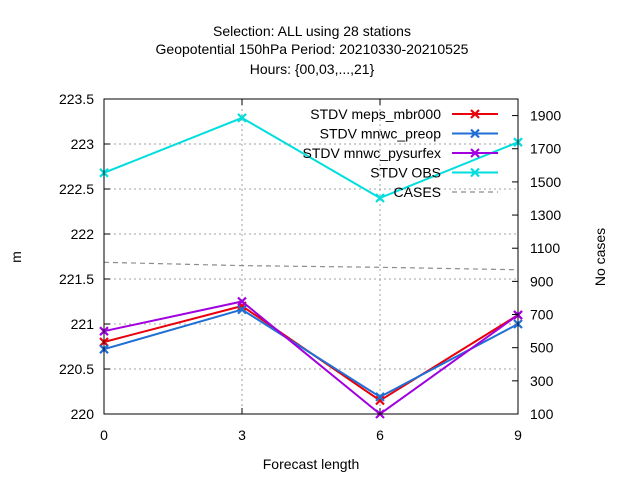  Describe the element at coordinates (311, 353) in the screenshot. I see `stdv-mnwc-preop-line` at that location.